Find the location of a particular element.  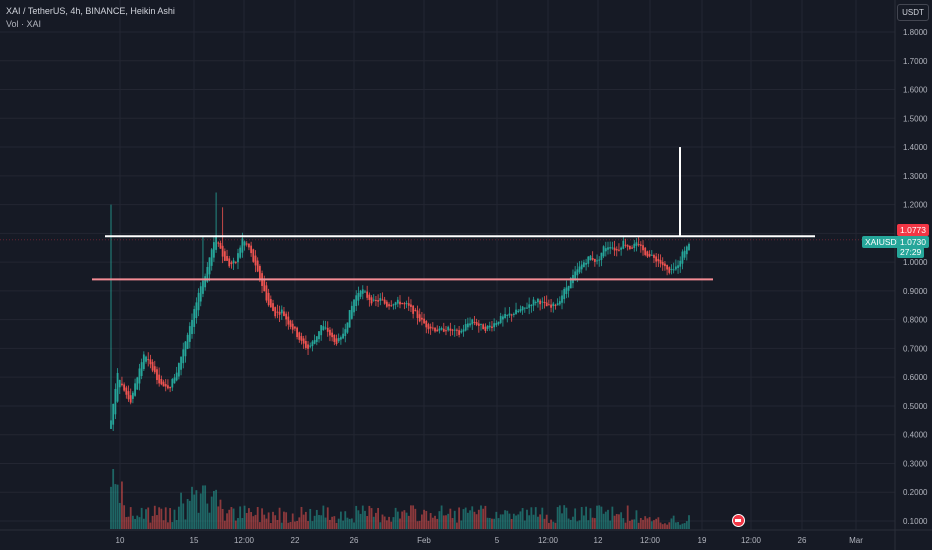

currency-button: USDT is located at coordinates (913, 12).